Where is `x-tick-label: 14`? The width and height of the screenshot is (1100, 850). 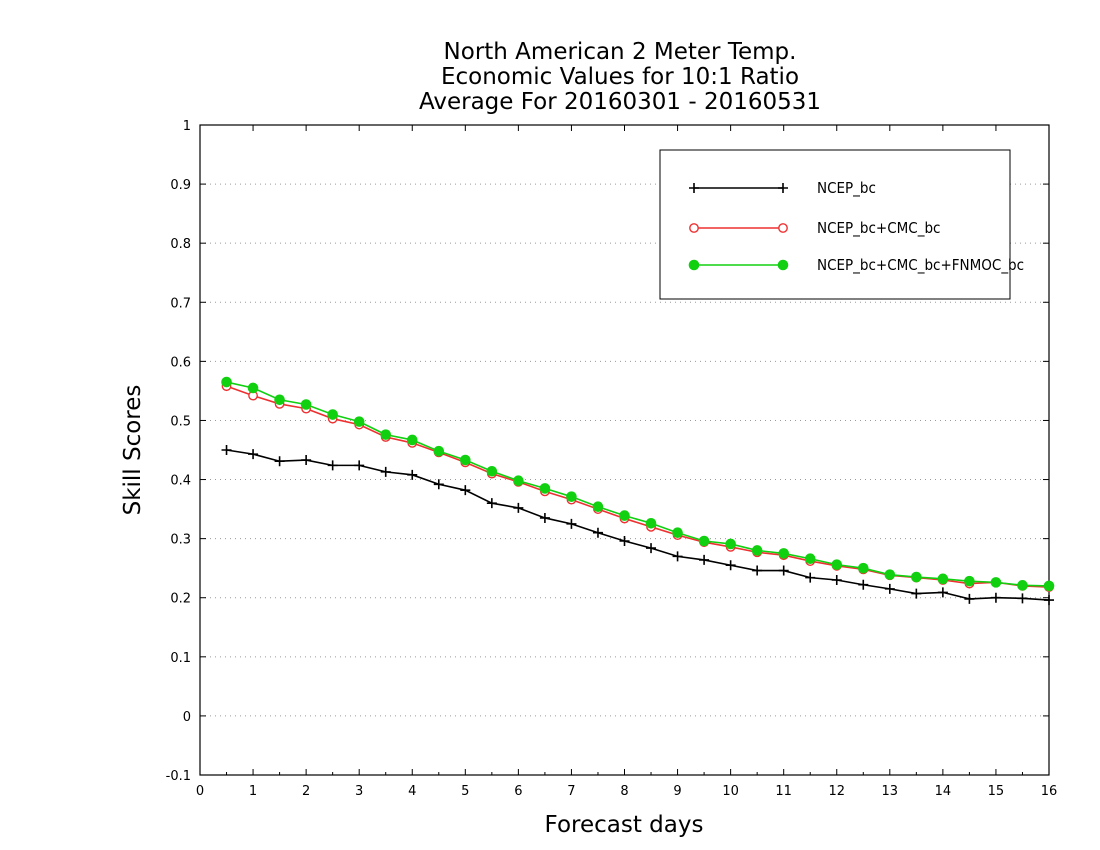 x-tick-label: 14 is located at coordinates (943, 791).